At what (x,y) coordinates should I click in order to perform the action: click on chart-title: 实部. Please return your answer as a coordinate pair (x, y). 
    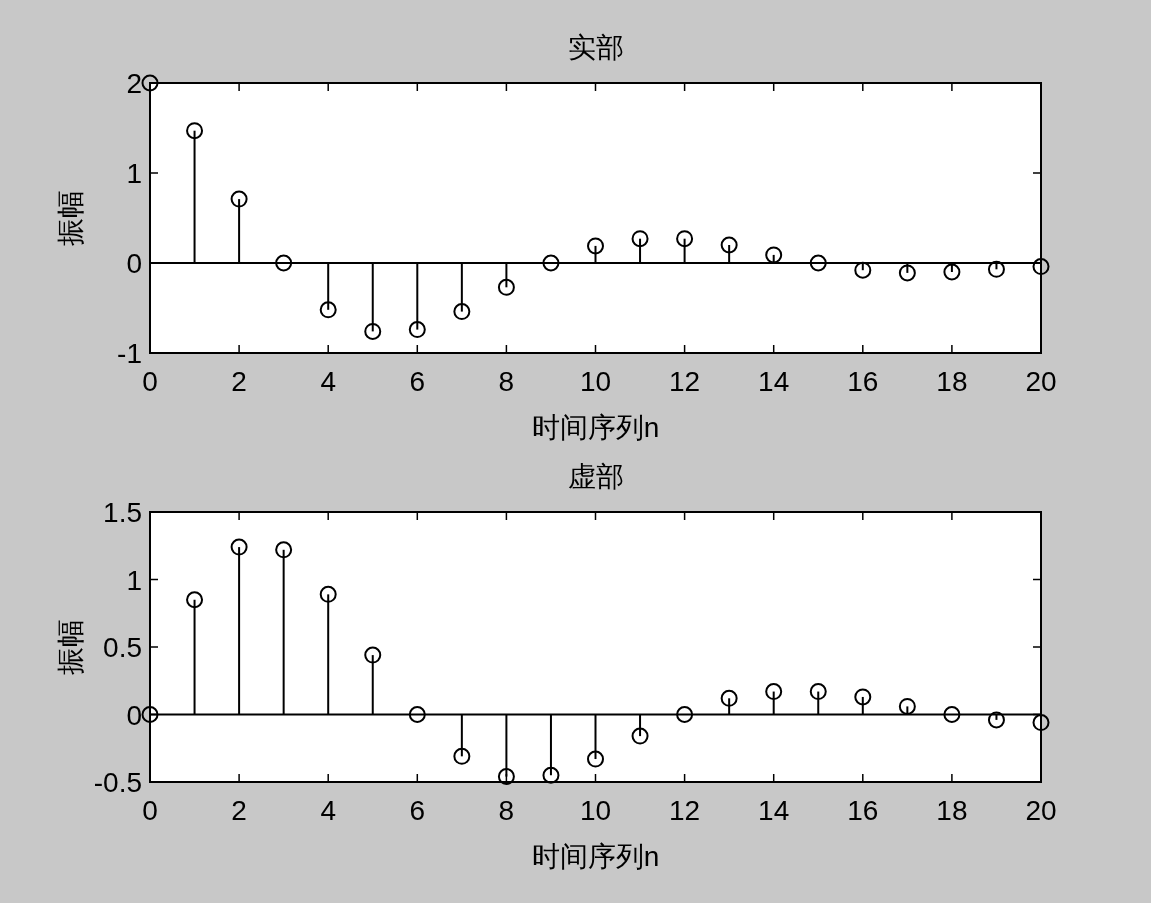
    Looking at the image, I should click on (595, 47).